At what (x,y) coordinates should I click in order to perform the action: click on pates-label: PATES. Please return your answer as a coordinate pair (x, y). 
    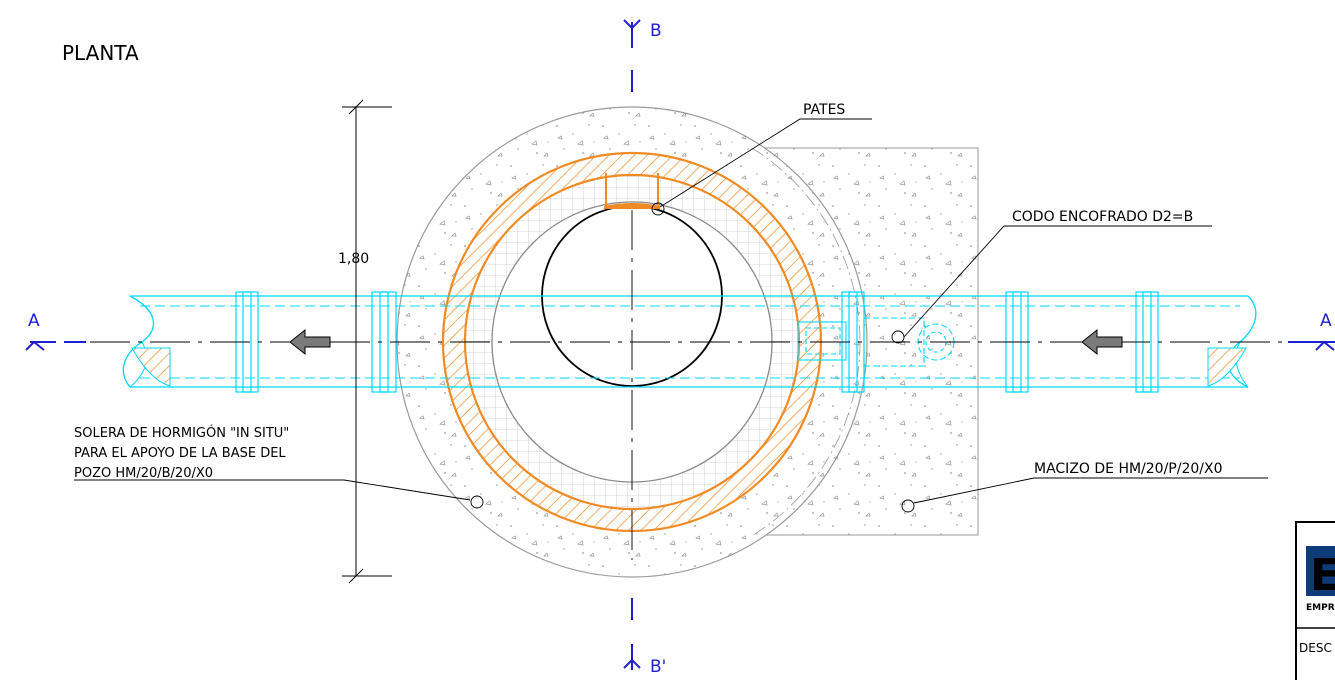
    Looking at the image, I should click on (824, 110).